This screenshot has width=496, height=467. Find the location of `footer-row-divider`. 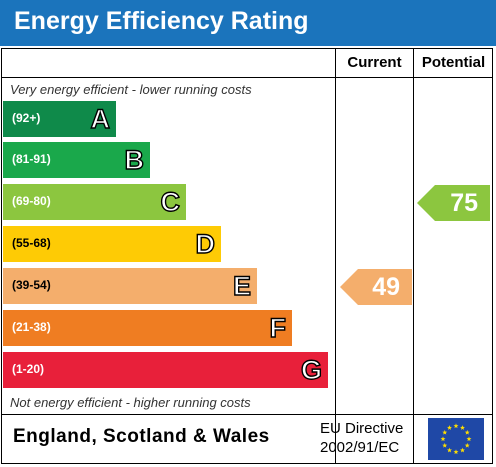

footer-row-divider is located at coordinates (247, 414).